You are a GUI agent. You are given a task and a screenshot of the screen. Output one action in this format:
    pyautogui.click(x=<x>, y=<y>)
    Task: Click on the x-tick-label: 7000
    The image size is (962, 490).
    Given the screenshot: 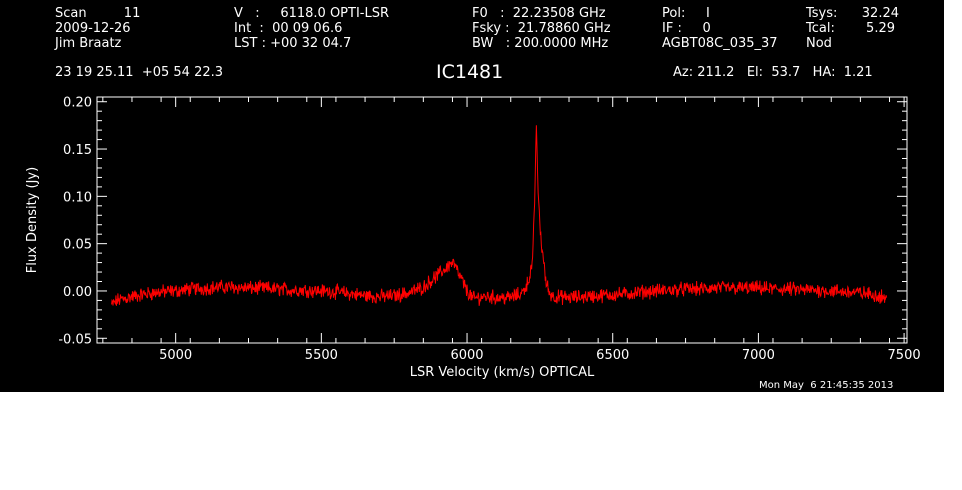 What is the action you would take?
    pyautogui.click(x=758, y=355)
    